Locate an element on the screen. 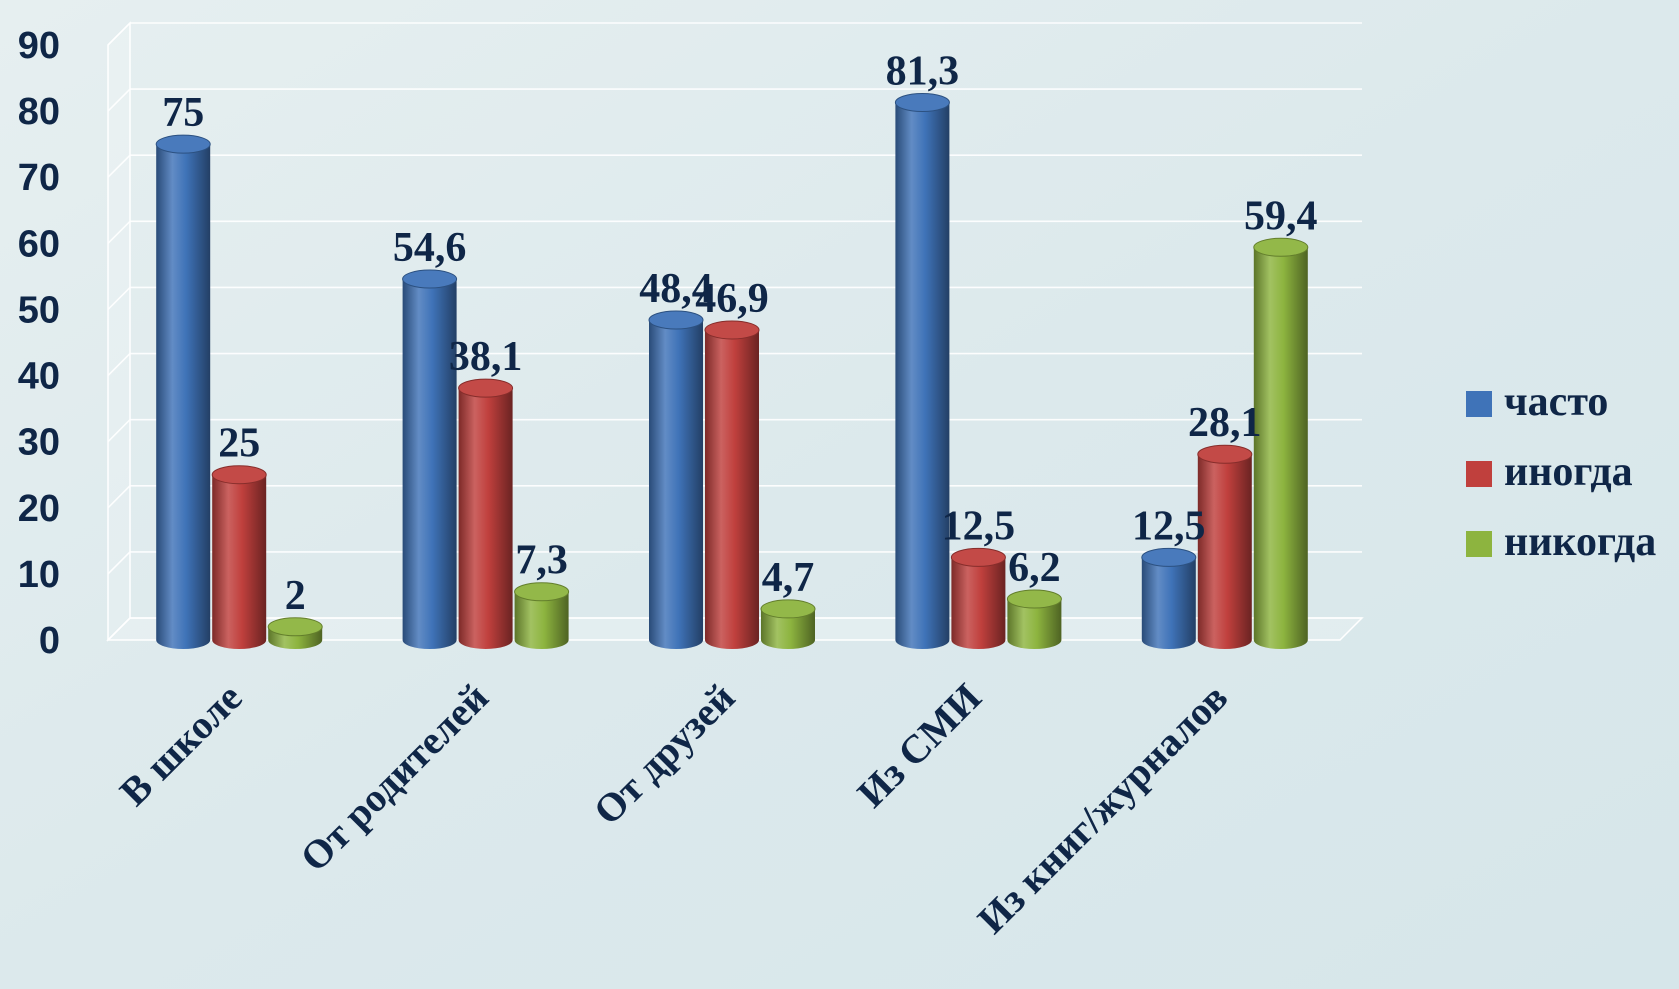 The height and width of the screenshot is (989, 1679). y-axis: 0 10 20 30 40 50 60 70 80 90 is located at coordinates (39, 343).